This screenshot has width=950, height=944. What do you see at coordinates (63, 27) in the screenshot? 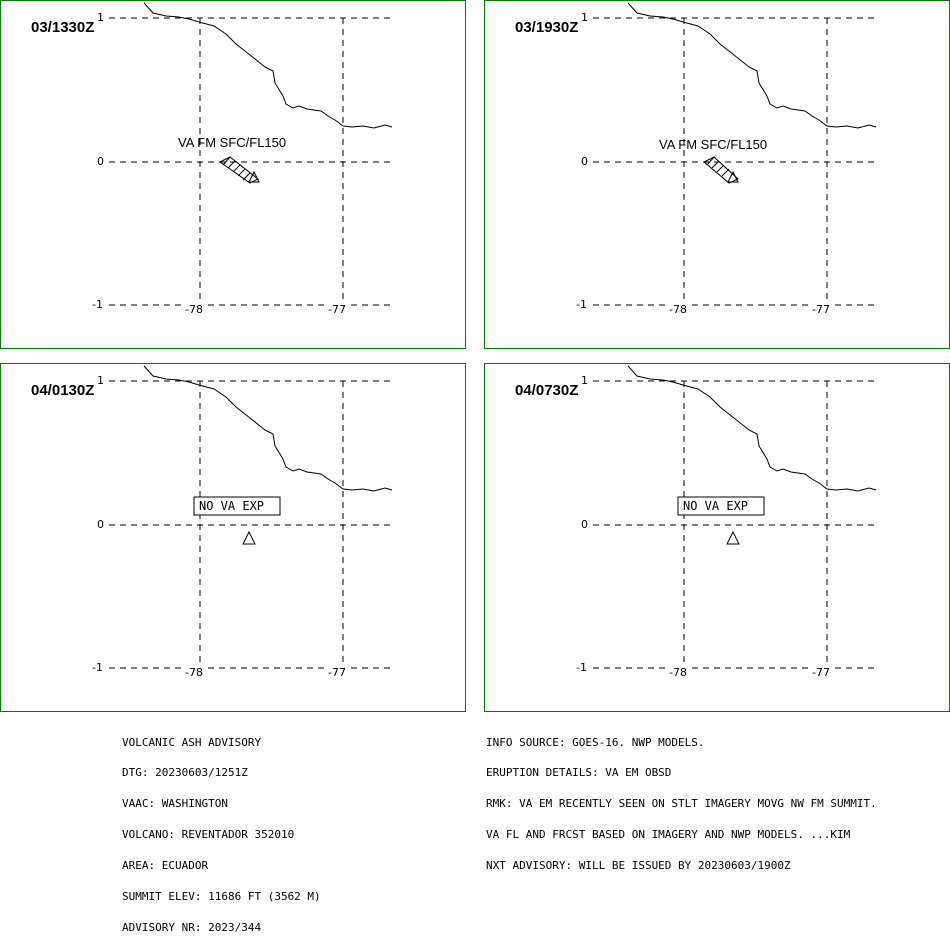
I see `time-label: 03/1330Z` at bounding box center [63, 27].